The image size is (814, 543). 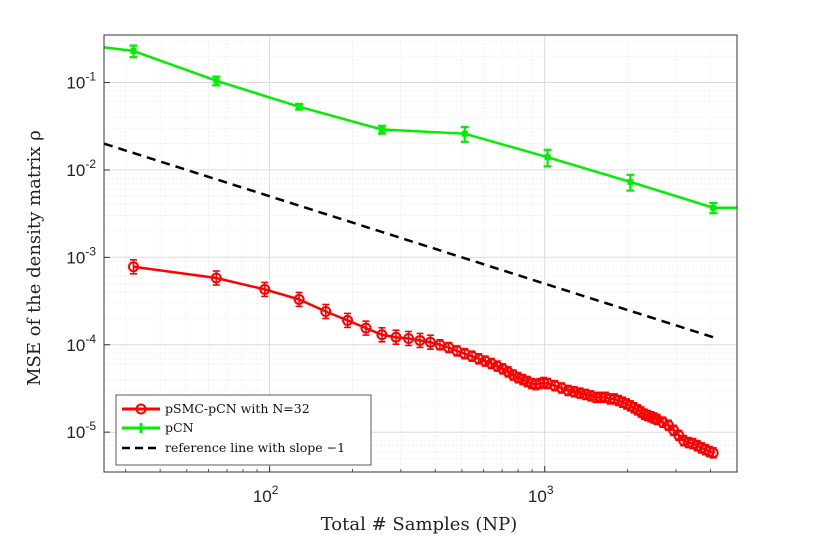 What do you see at coordinates (275, 490) in the screenshot?
I see `x-tick-exponent: 2` at bounding box center [275, 490].